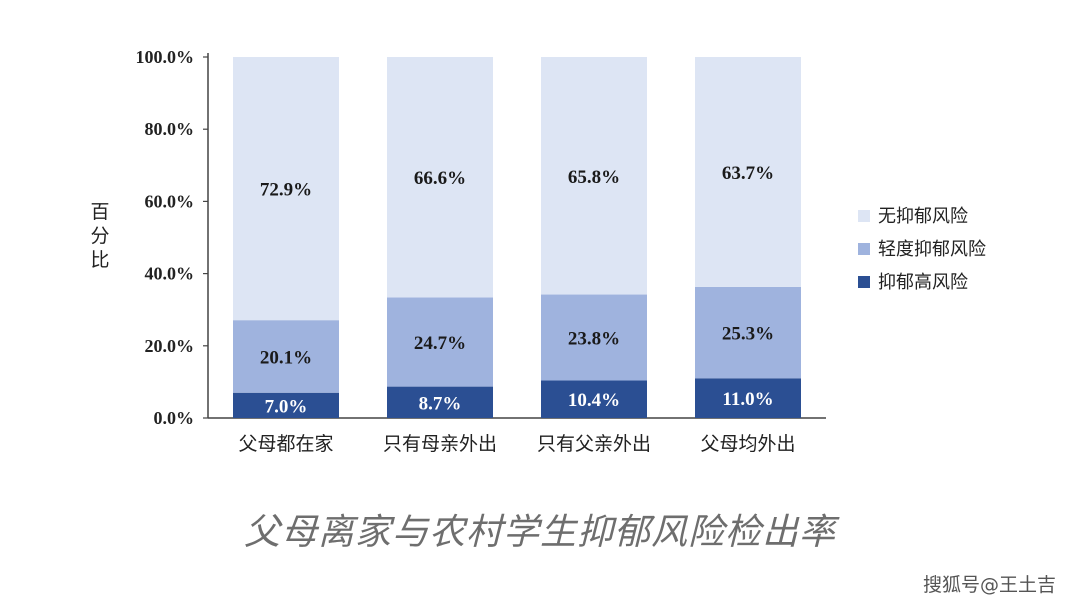 This screenshot has height=607, width=1080. Describe the element at coordinates (932, 249) in the screenshot. I see `legend-entry: 轻度抑郁风险` at that location.